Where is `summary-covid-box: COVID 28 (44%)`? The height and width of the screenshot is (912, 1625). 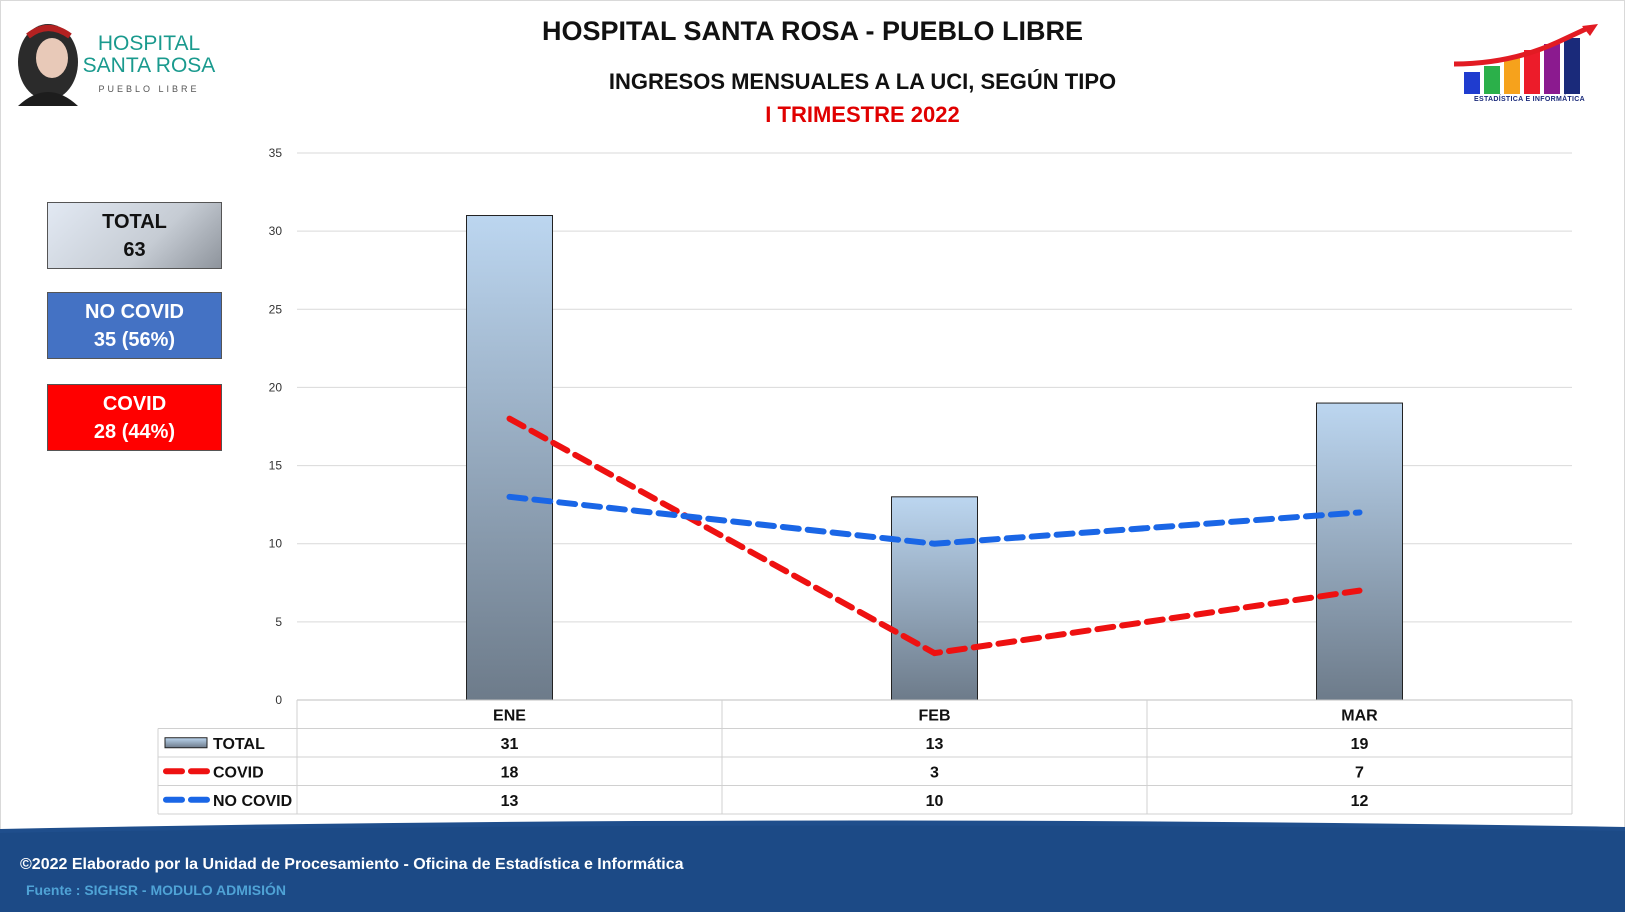 summary-covid-box: COVID 28 (44%) is located at coordinates (134, 417).